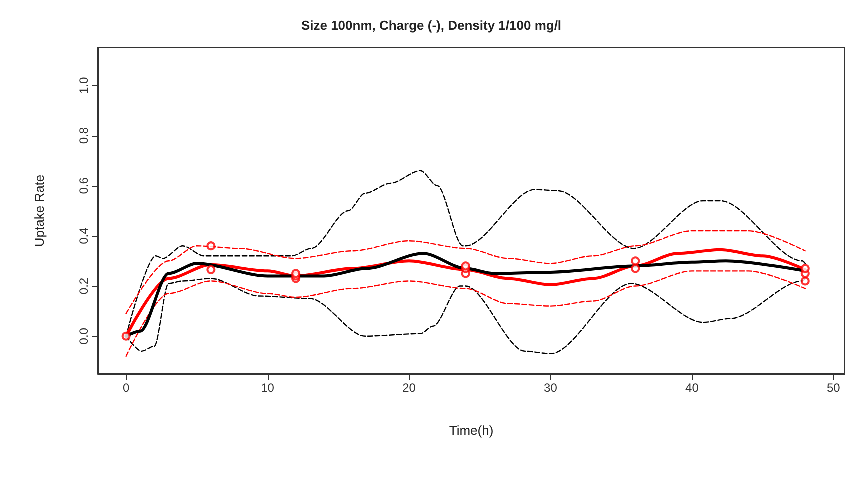 The image size is (863, 484). Describe the element at coordinates (268, 388) in the screenshot. I see `x-tick-label: 10` at that location.